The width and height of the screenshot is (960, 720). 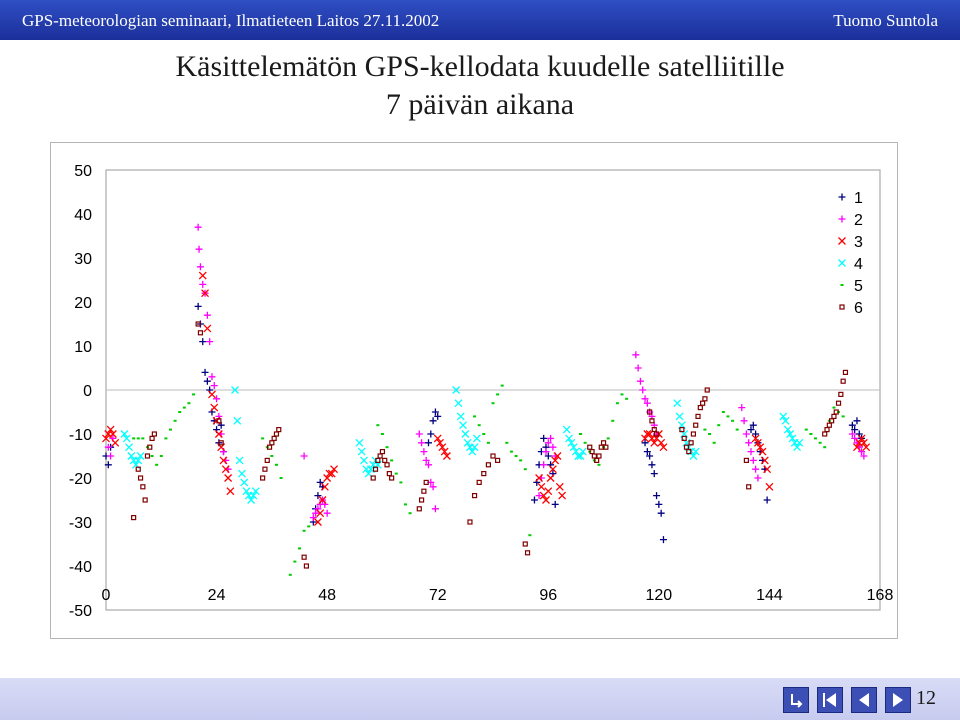 What do you see at coordinates (83, 347) in the screenshot?
I see `y-tick-label: 10` at bounding box center [83, 347].